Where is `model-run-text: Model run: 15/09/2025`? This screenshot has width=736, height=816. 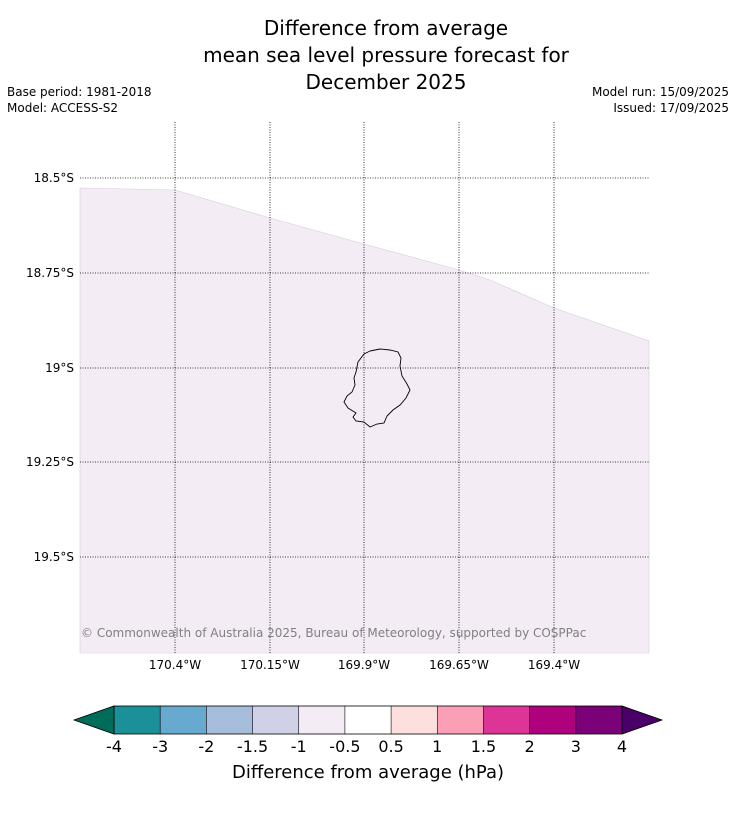
model-run-text: Model run: 15/09/2025 is located at coordinates (660, 92).